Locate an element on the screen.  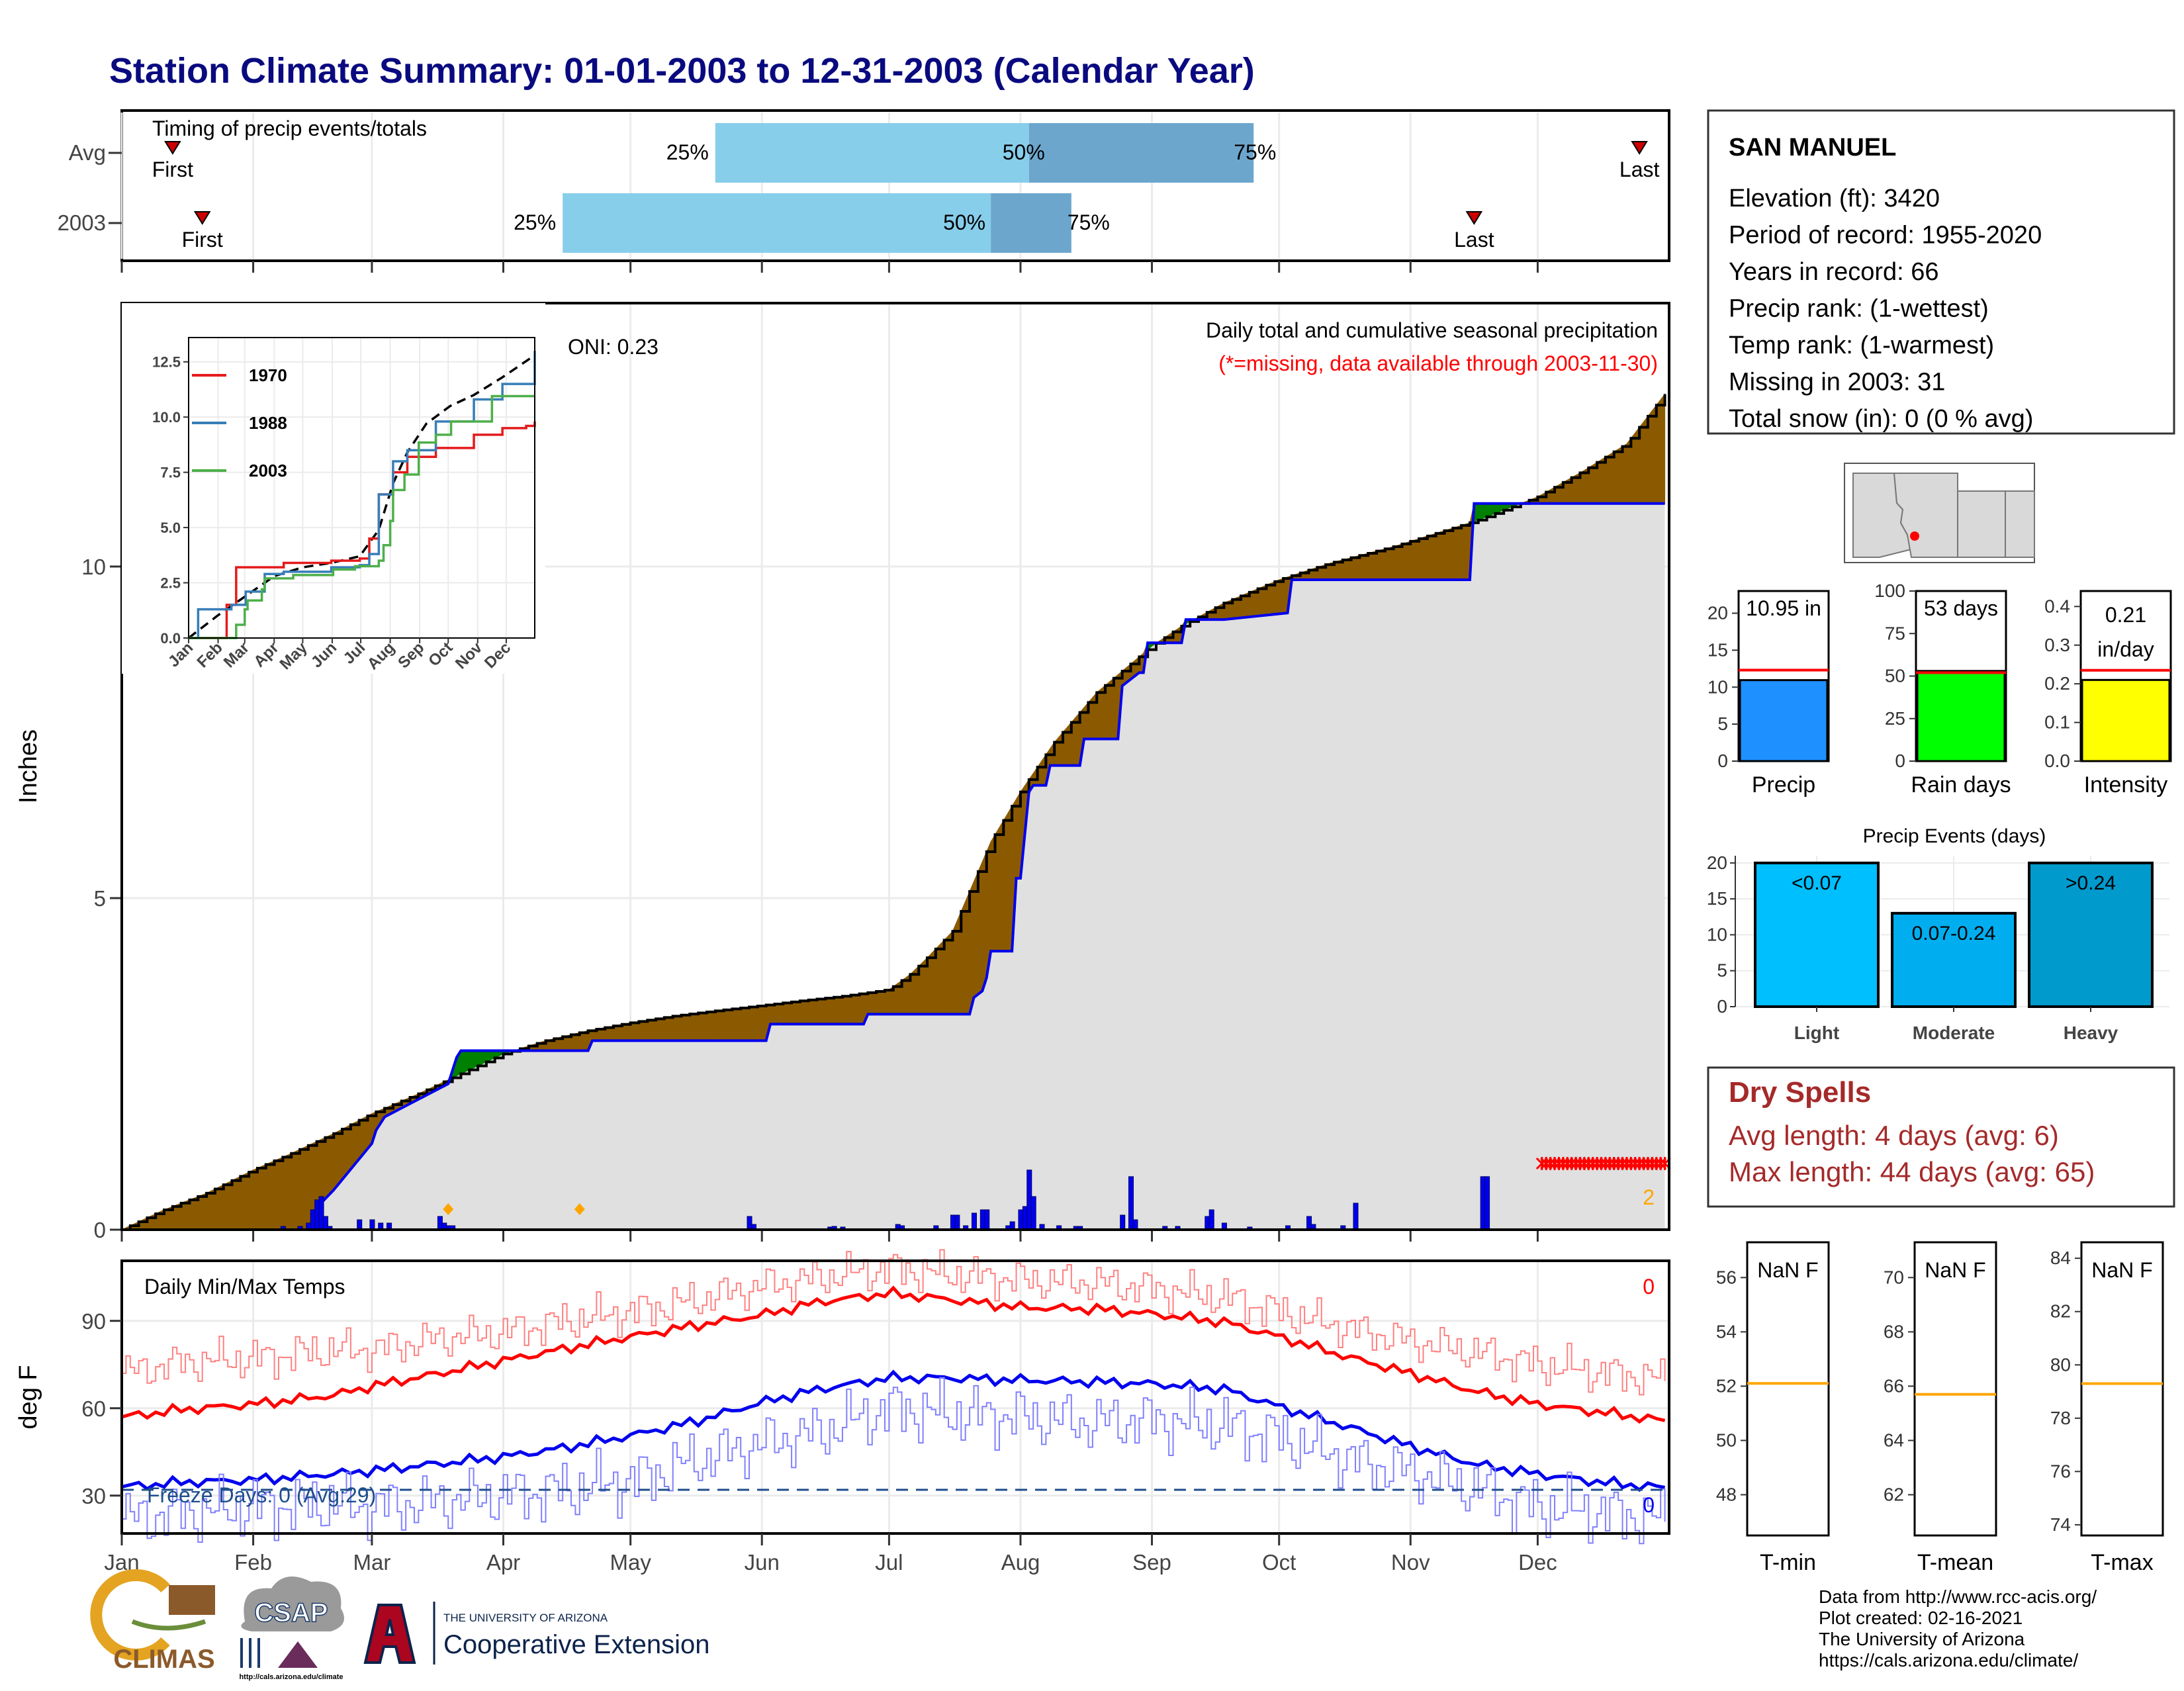
freeze-days-label: Freeze Days: 0 (Avg:29) is located at coordinates (261, 1495).